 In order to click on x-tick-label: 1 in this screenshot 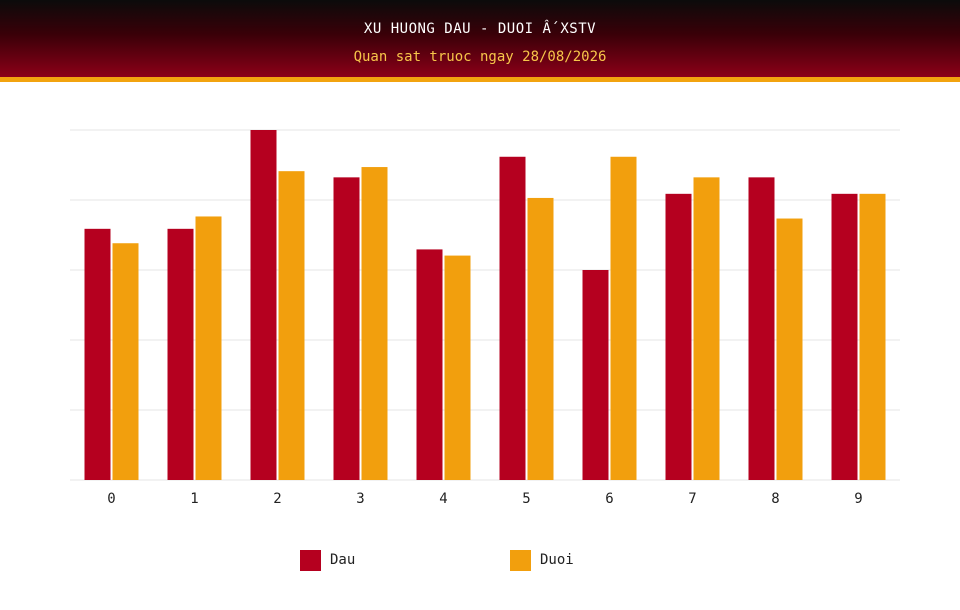, I will do `click(194, 499)`.